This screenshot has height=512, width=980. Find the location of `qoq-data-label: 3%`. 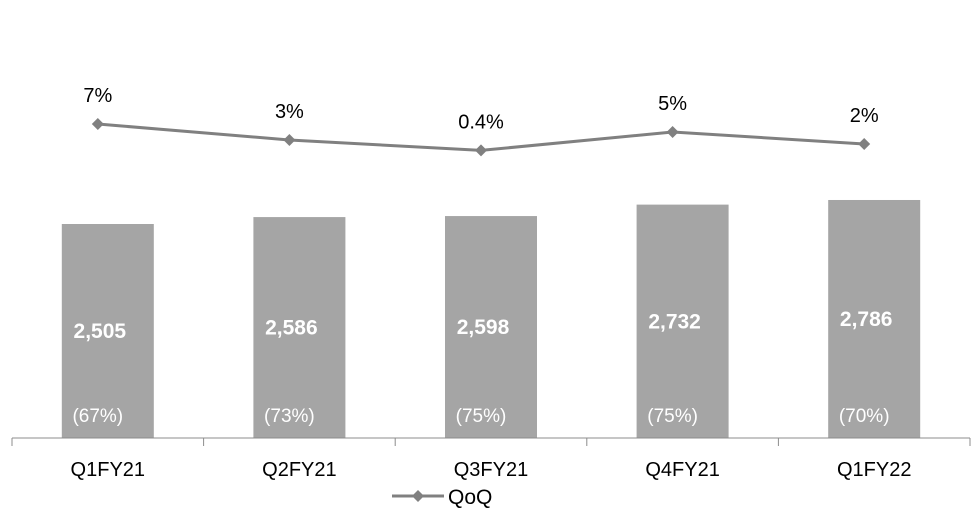

qoq-data-label: 3% is located at coordinates (289, 112).